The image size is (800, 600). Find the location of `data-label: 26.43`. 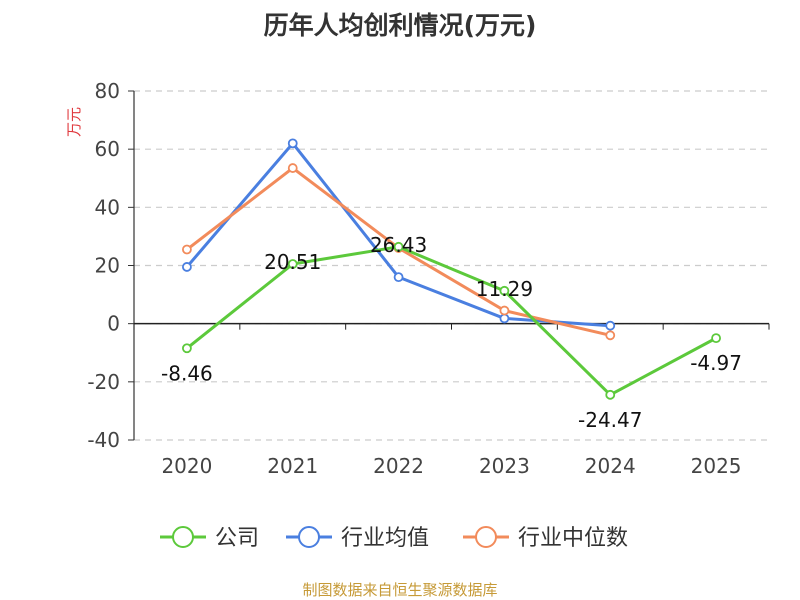

data-label: 26.43 is located at coordinates (398, 245).